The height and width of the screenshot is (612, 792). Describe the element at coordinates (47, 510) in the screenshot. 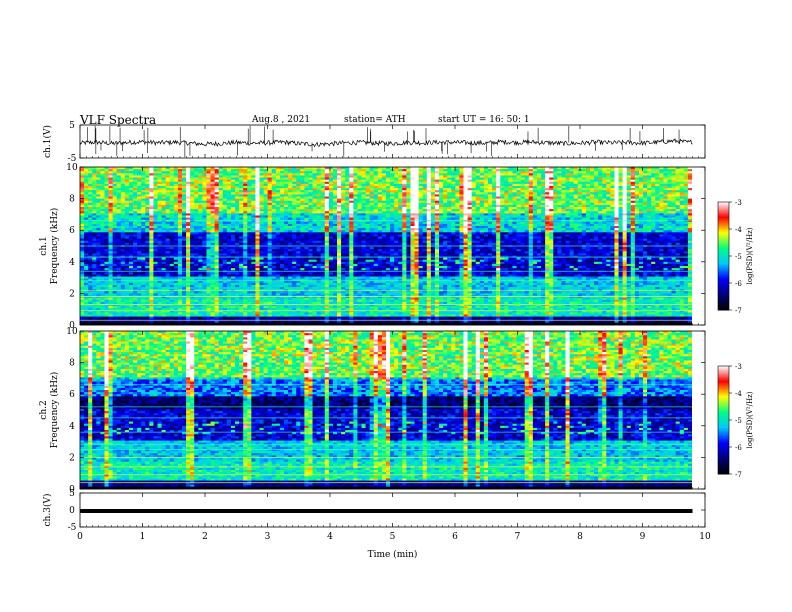

I see `ch3-ylabel: ch.3(V)` at that location.